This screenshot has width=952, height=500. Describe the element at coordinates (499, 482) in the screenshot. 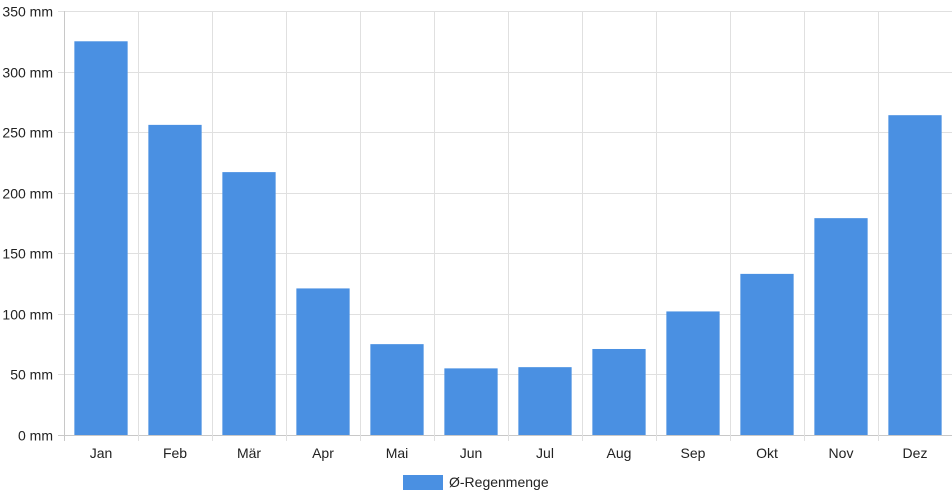

I see `legend-label: Ø-Regenmenge` at that location.